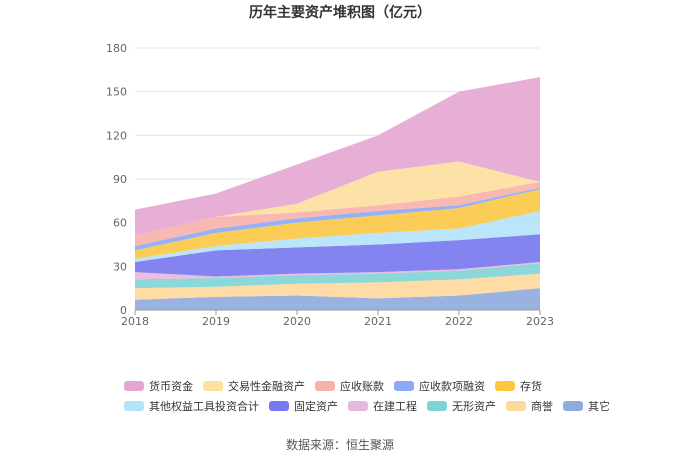  What do you see at coordinates (378, 321) in the screenshot?
I see `x-tick-label: 2021` at bounding box center [378, 321].